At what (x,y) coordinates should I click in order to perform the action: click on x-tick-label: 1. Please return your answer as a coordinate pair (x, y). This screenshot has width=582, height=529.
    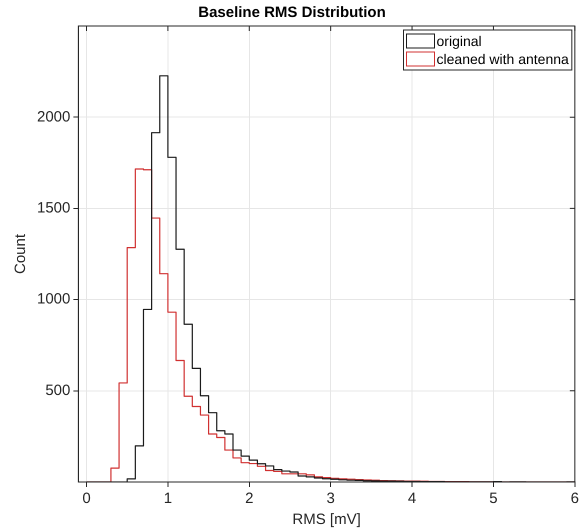
    Looking at the image, I should click on (168, 499).